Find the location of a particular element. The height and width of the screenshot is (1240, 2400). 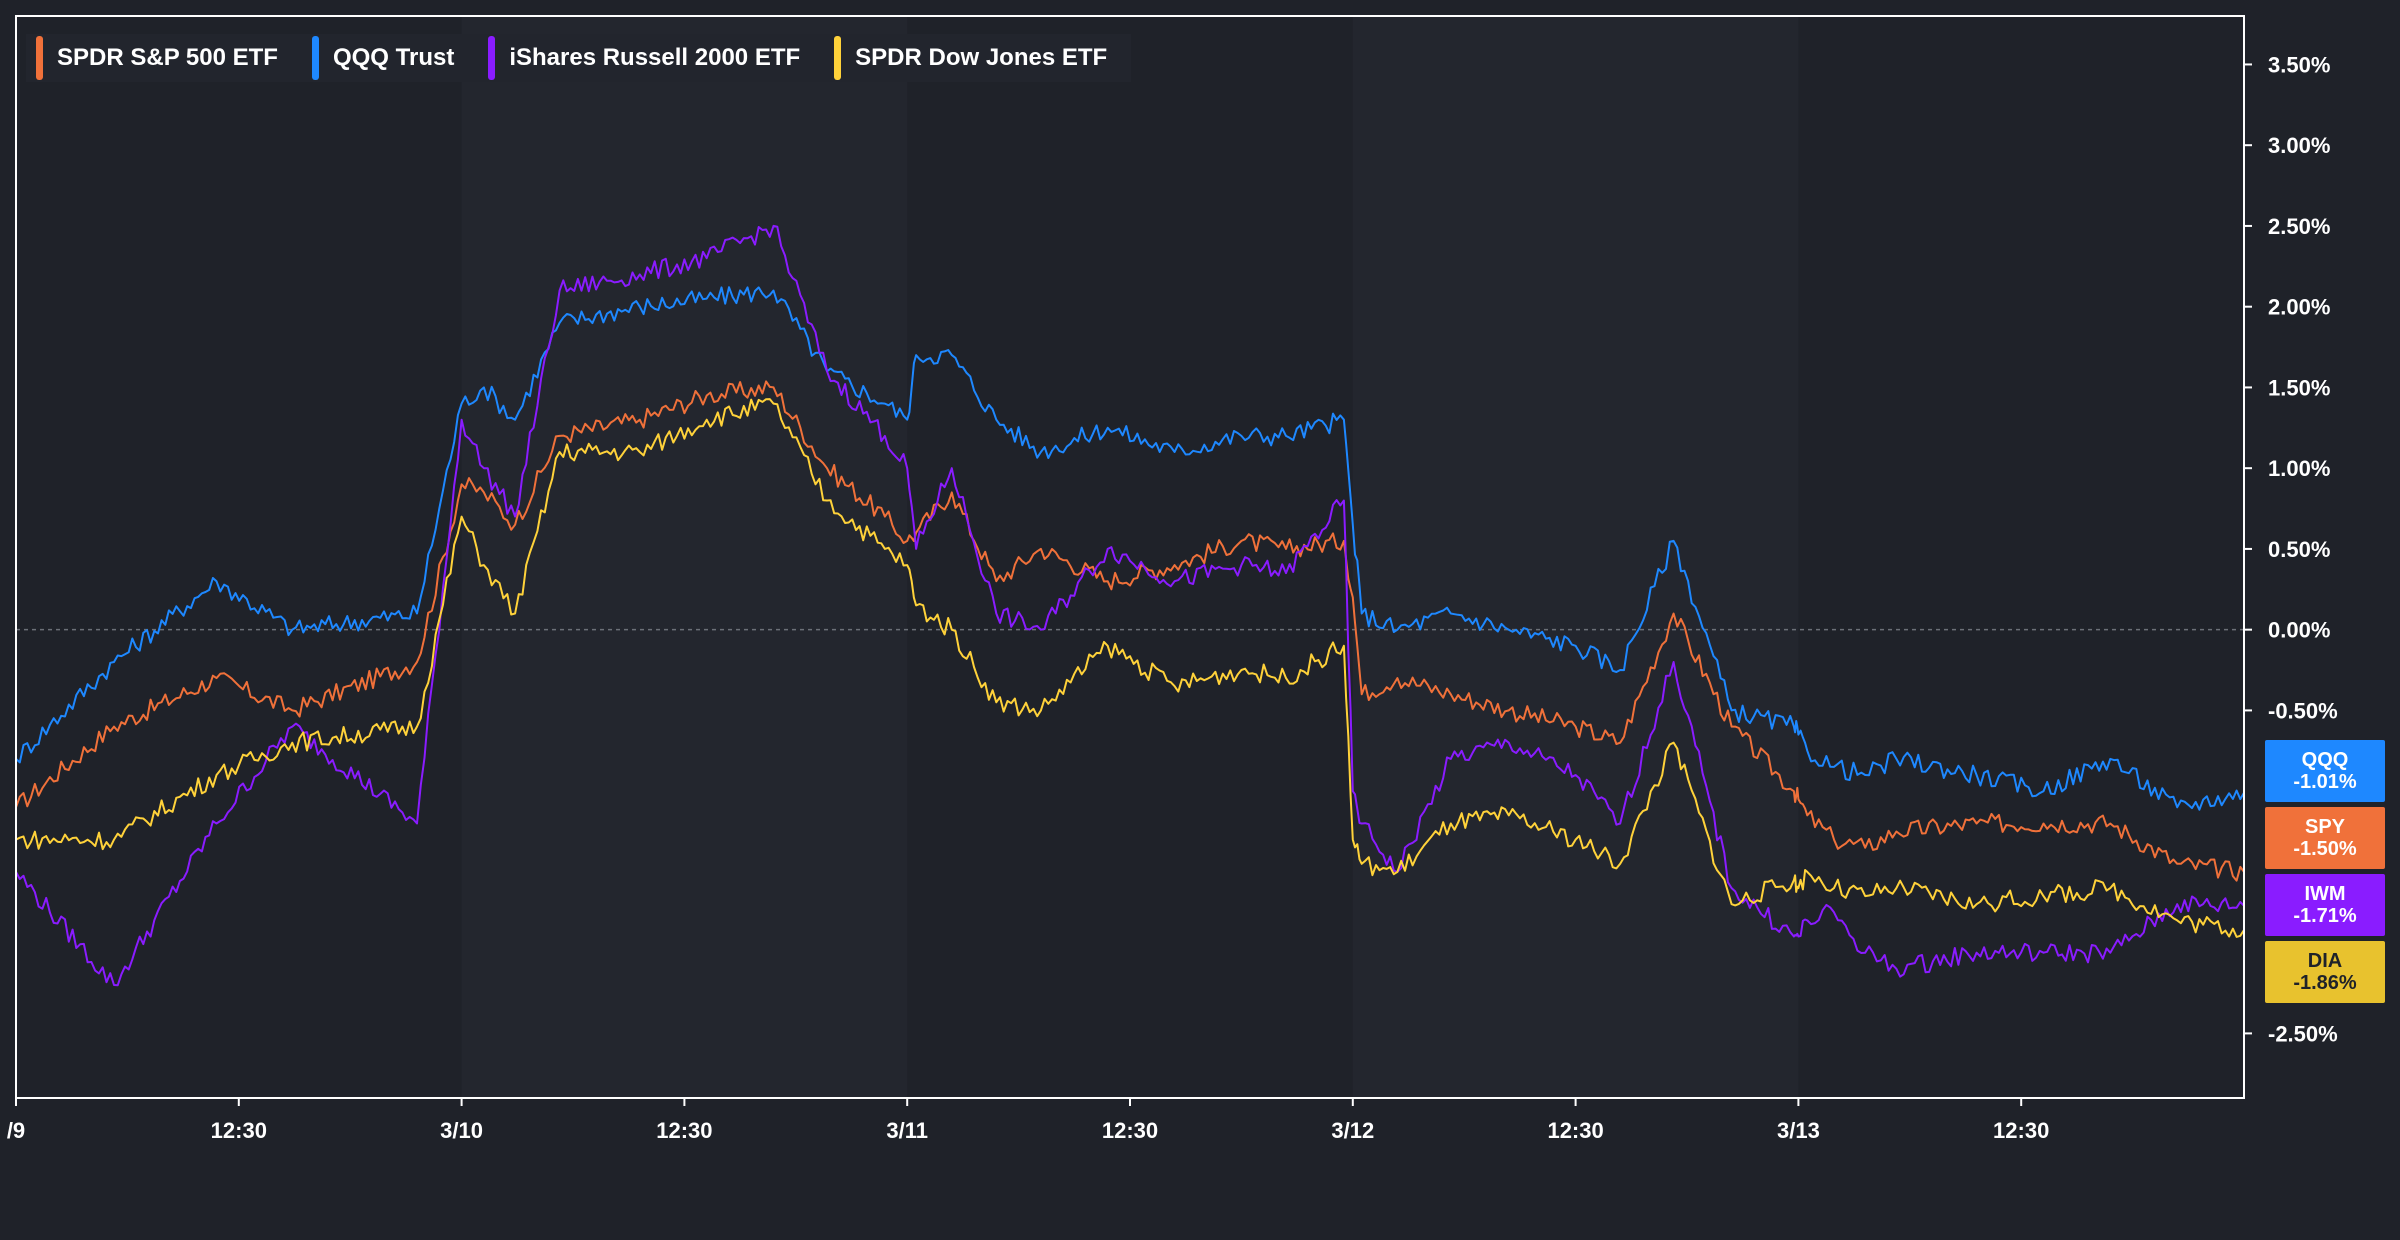

legend-swatch-spy is located at coordinates (39, 58).